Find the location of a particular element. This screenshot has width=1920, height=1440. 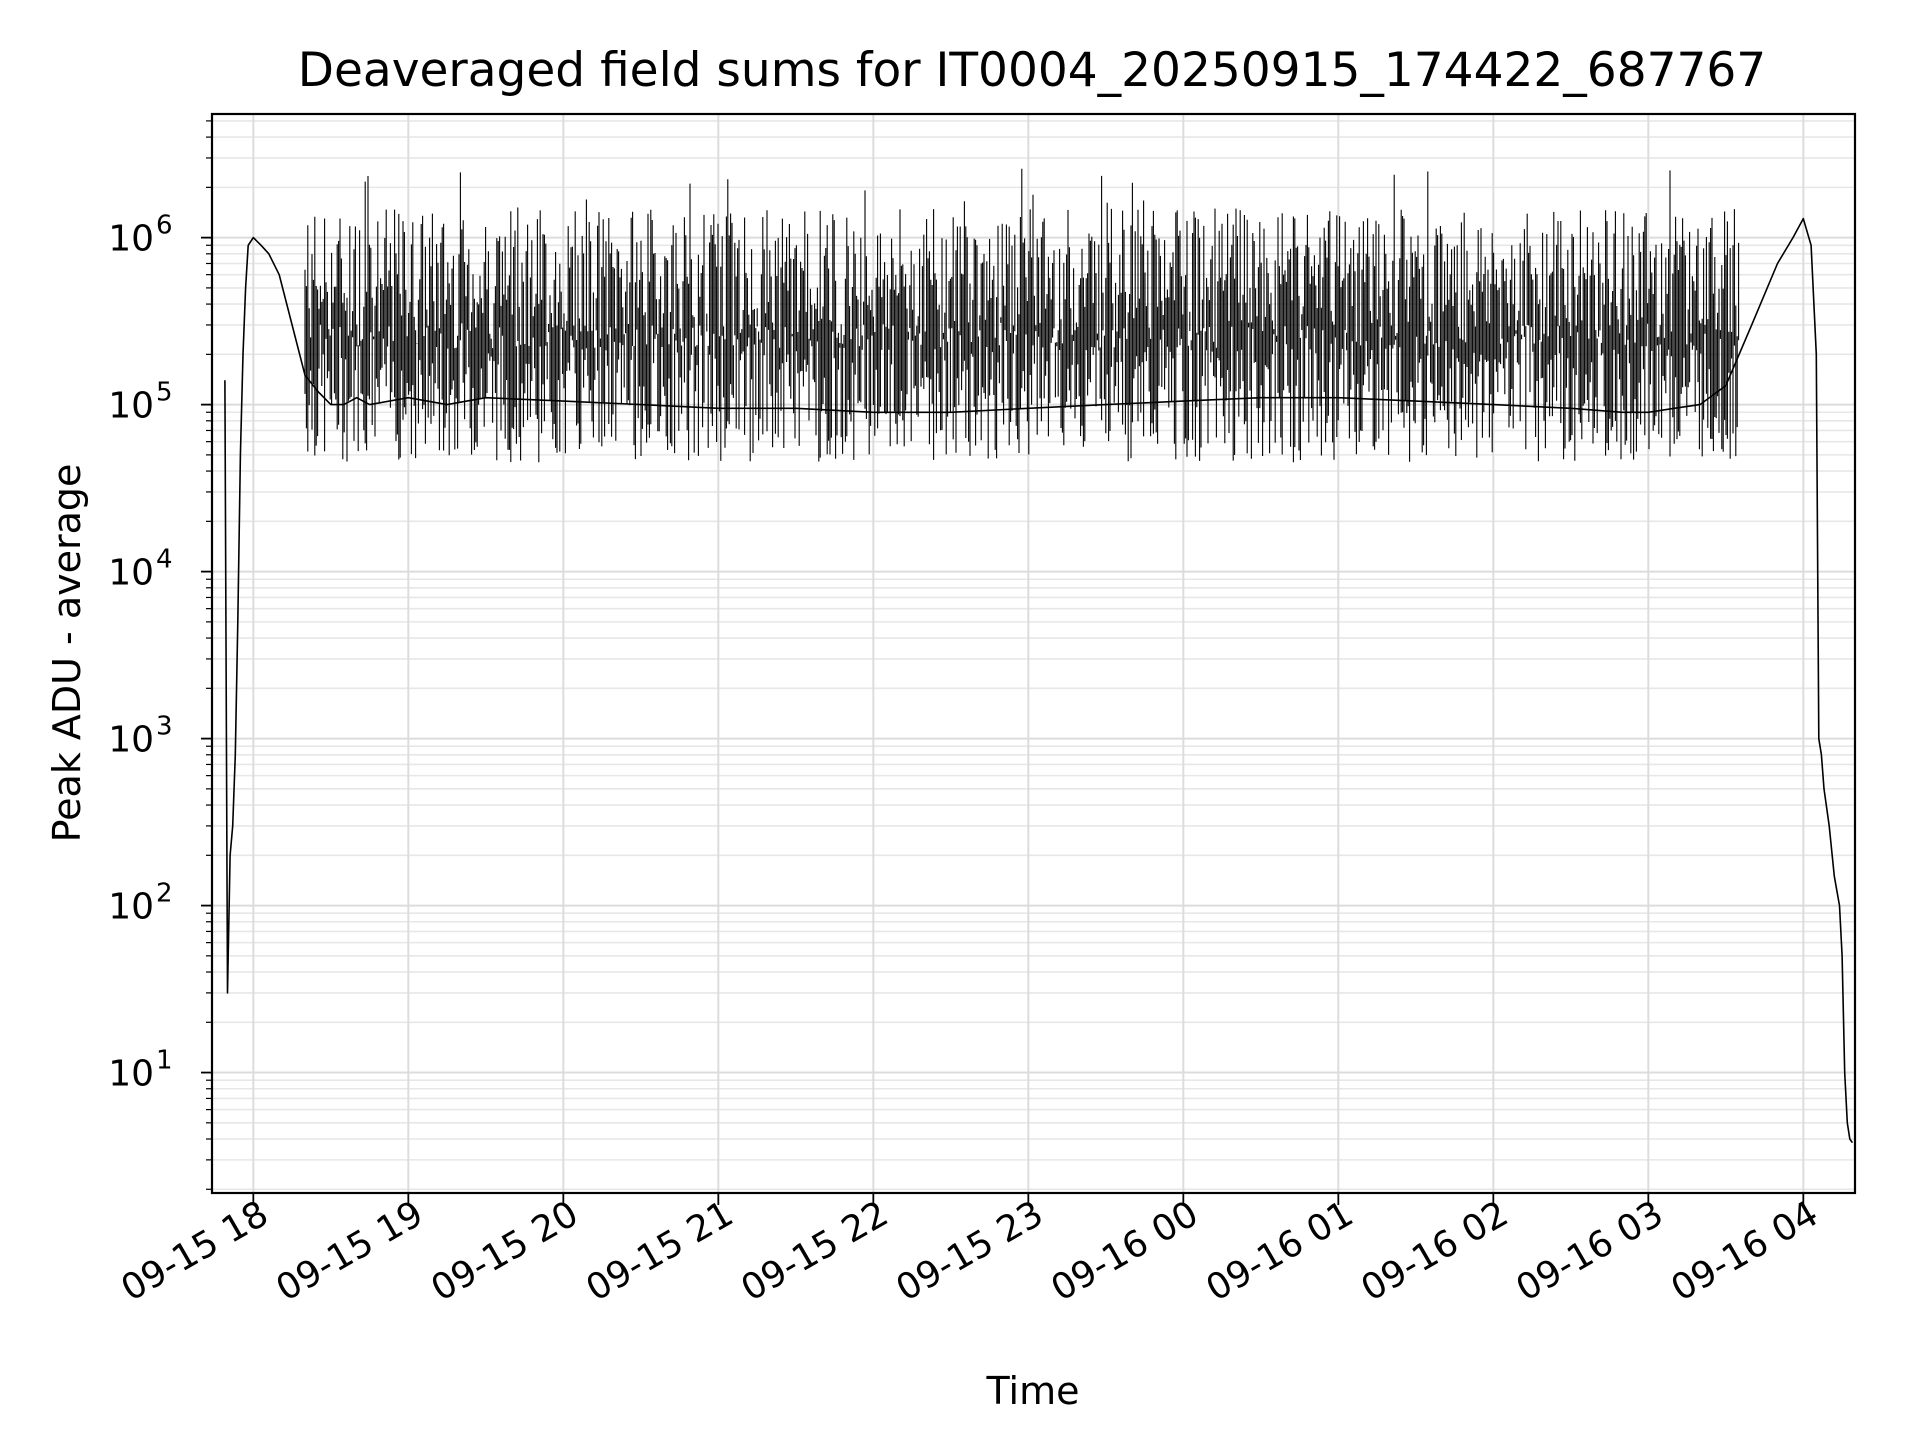

y-tick-exponent: 1 is located at coordinates (164, 1061).